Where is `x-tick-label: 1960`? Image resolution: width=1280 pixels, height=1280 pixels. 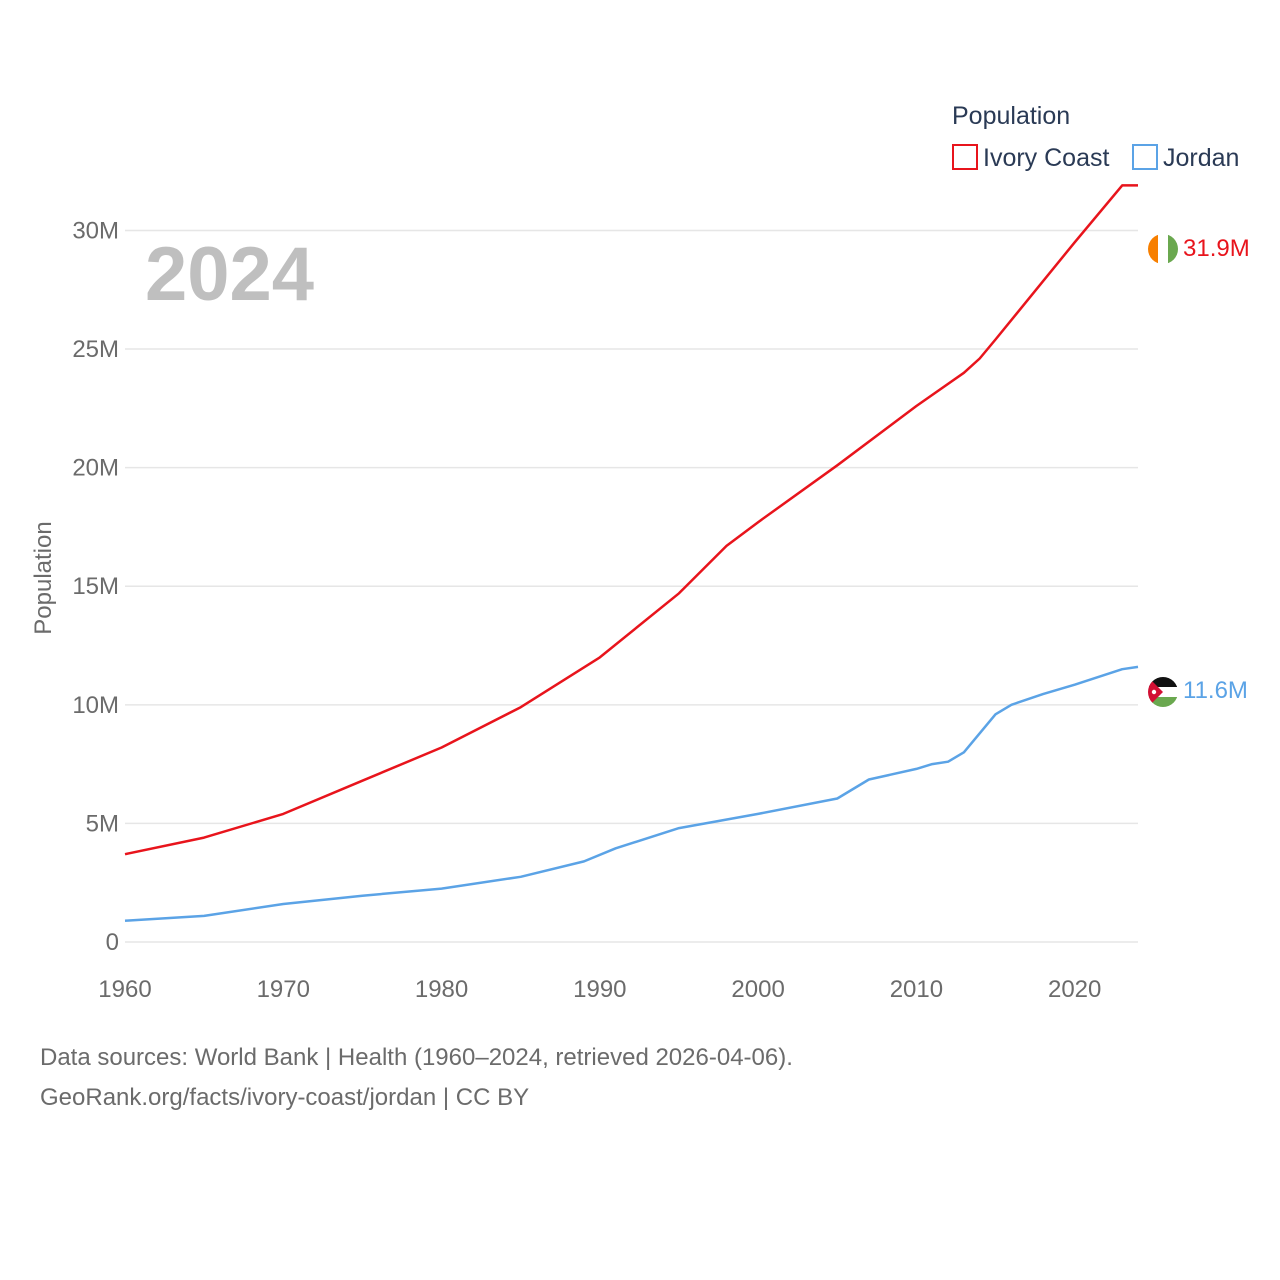 x-tick-label: 1960 is located at coordinates (124, 989).